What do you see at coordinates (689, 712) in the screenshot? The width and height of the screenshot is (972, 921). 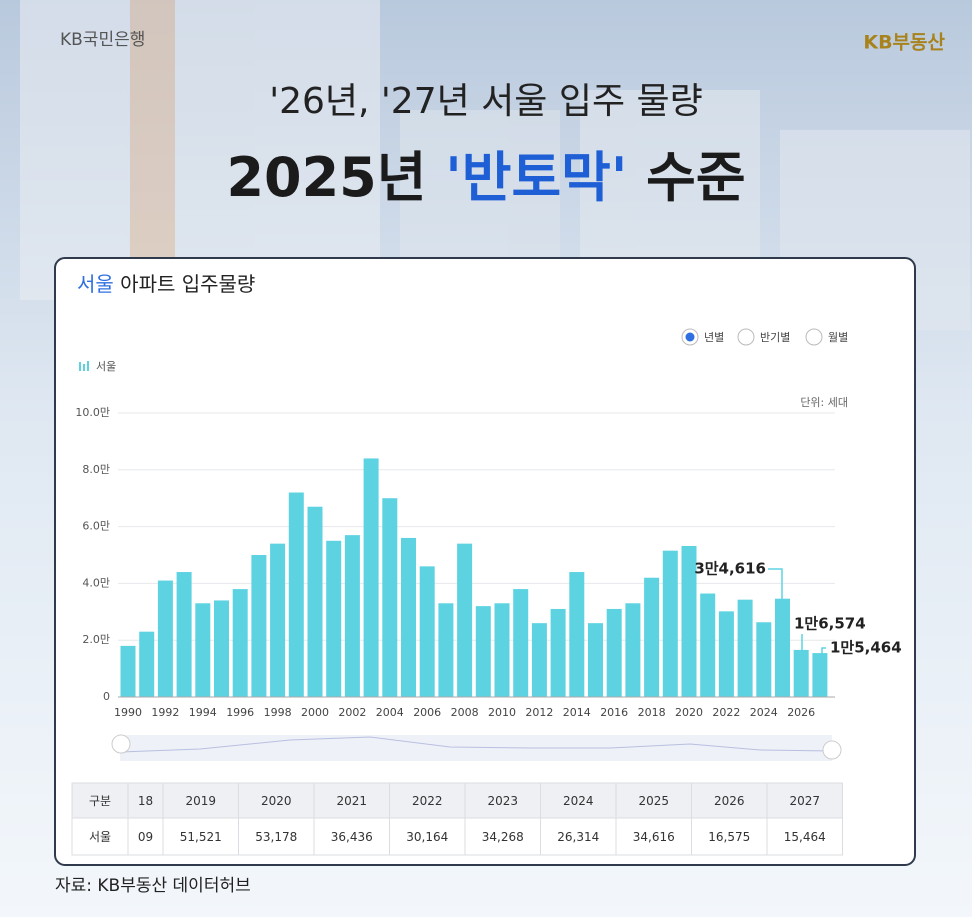 I see `x-tick-label: 2020` at bounding box center [689, 712].